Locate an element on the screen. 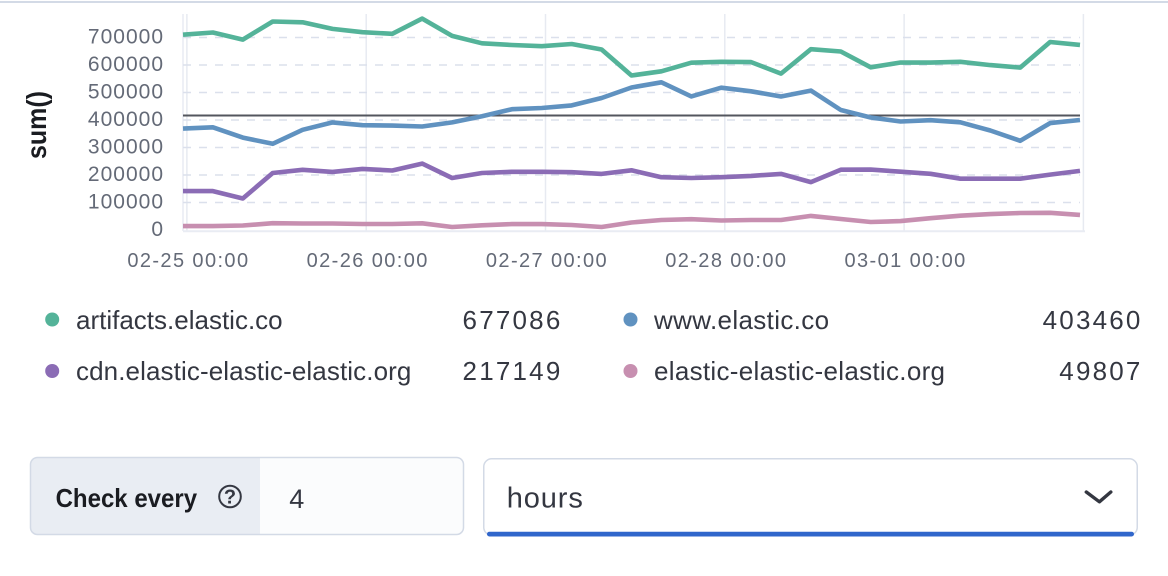 The width and height of the screenshot is (1168, 576). svg-text: Check every is located at coordinates (127, 498).